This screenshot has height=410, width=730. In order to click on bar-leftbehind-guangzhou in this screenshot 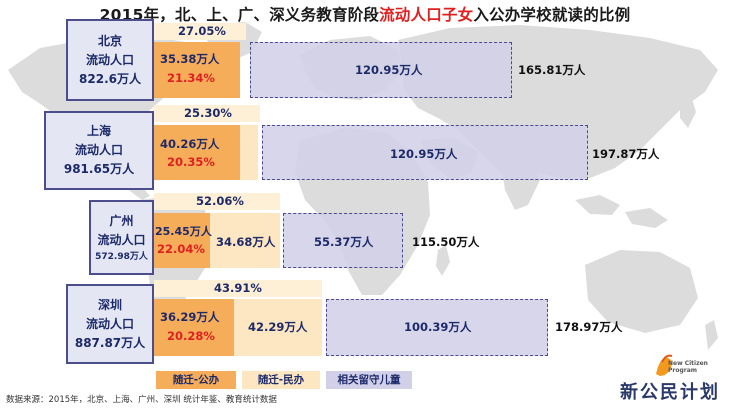, I will do `click(343, 240)`.